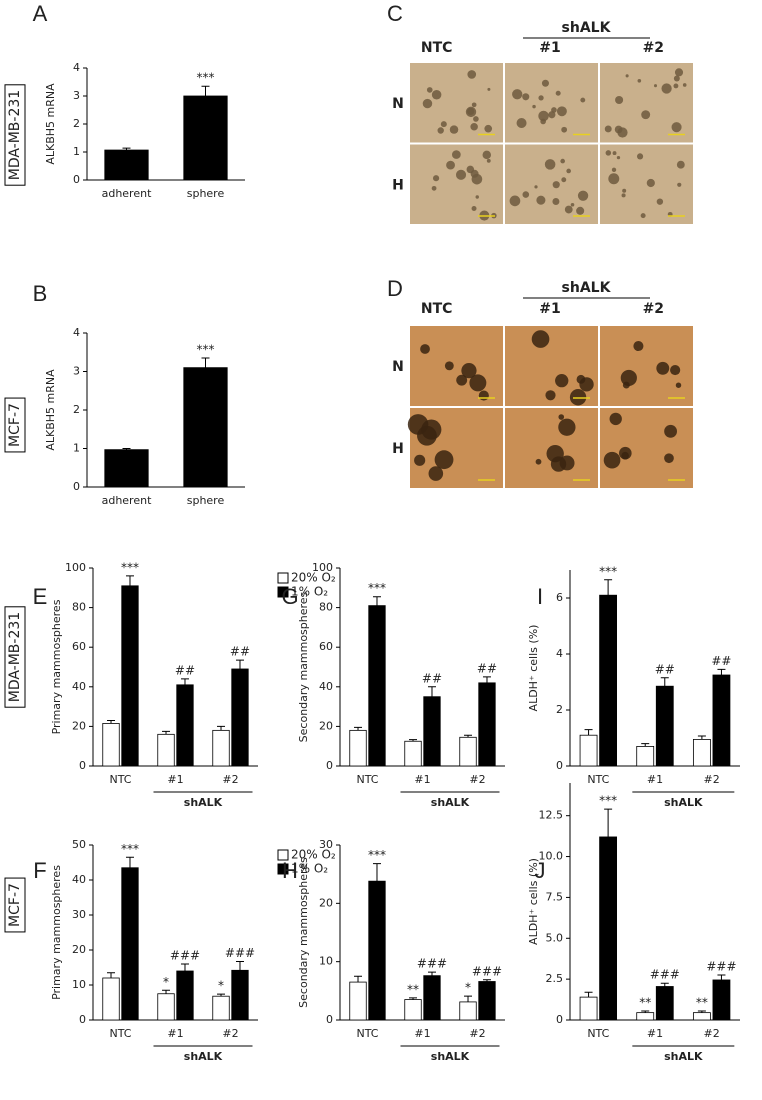 This screenshot has width=762, height=1100. What do you see at coordinates (79, 879) in the screenshot?
I see `y-tick-label: 40` at bounding box center [79, 879].